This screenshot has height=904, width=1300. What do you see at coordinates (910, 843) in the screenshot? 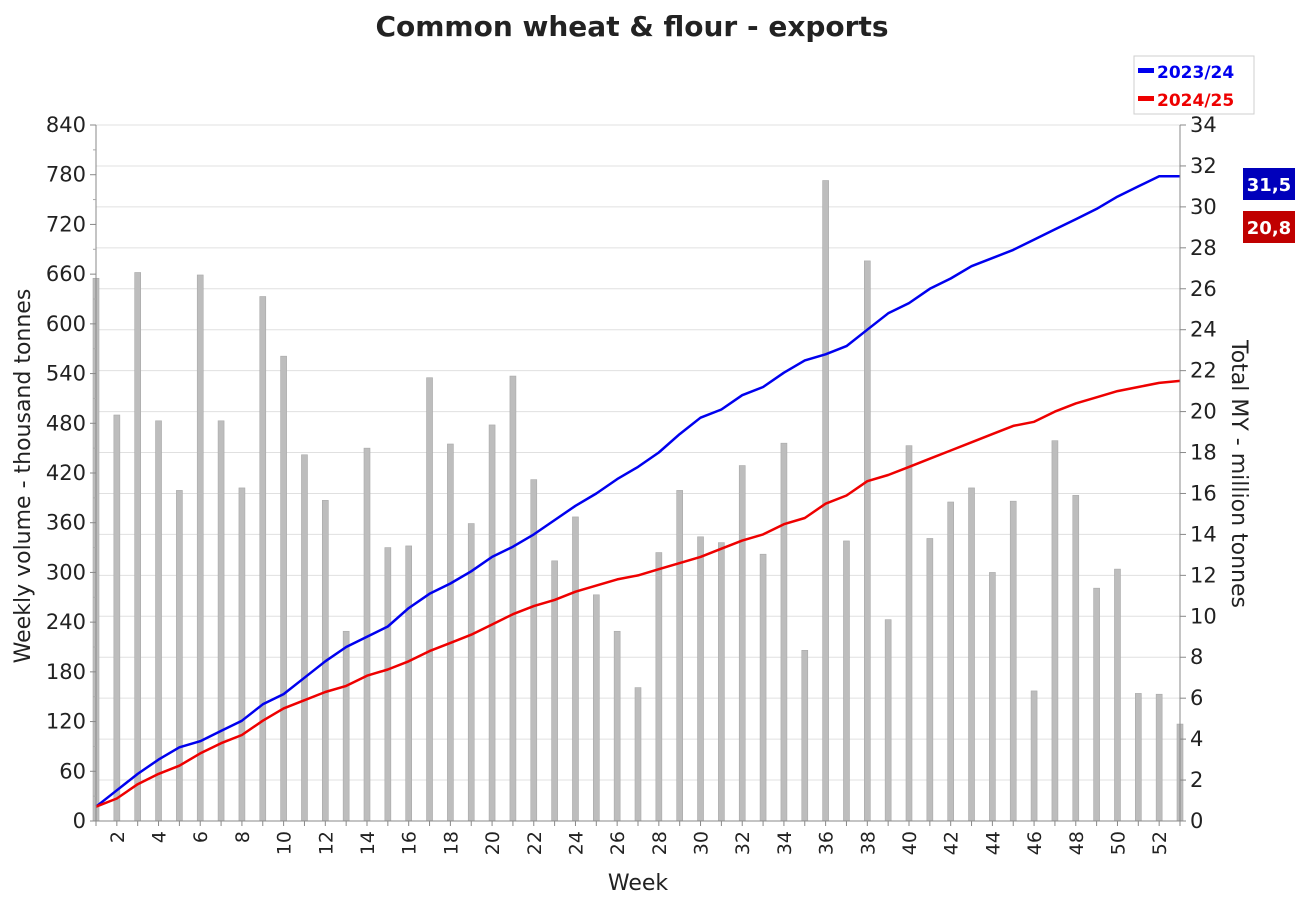
I see `x-tick-label: 40` at bounding box center [910, 843].